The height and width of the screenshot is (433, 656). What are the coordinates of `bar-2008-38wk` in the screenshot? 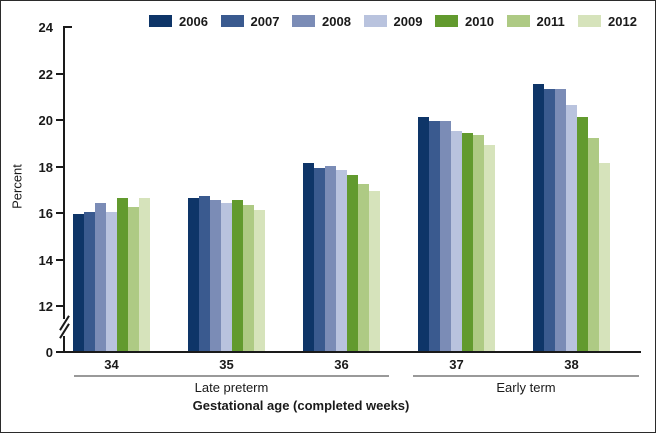 It's located at (560, 220).